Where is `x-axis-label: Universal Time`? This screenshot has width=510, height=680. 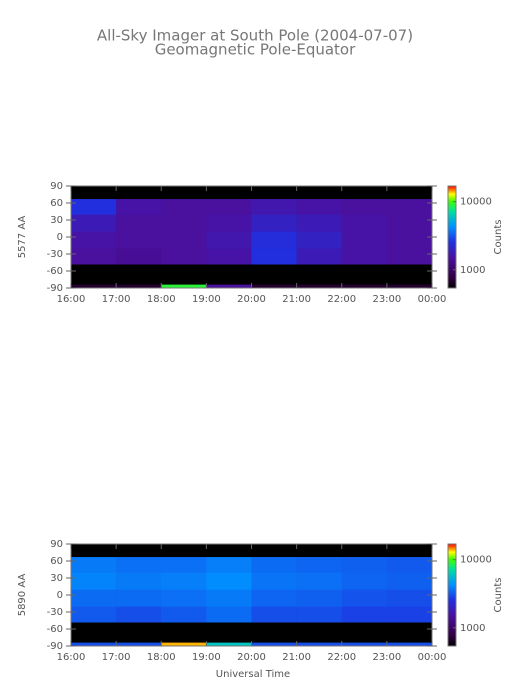
x-axis-label: Universal Time is located at coordinates (253, 674).